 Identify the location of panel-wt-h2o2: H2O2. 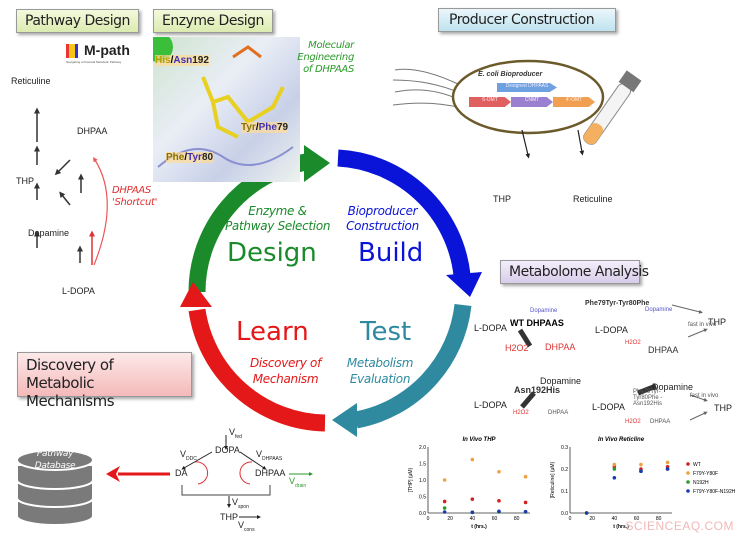
(517, 348).